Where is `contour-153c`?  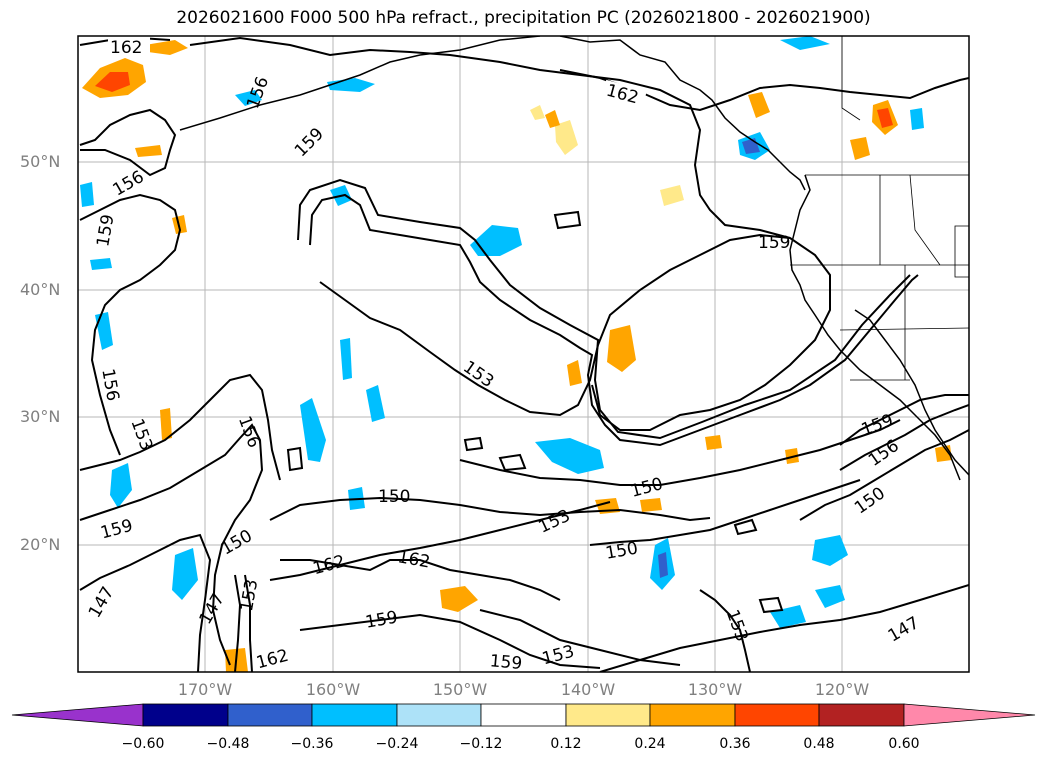 contour-153c is located at coordinates (248, 623).